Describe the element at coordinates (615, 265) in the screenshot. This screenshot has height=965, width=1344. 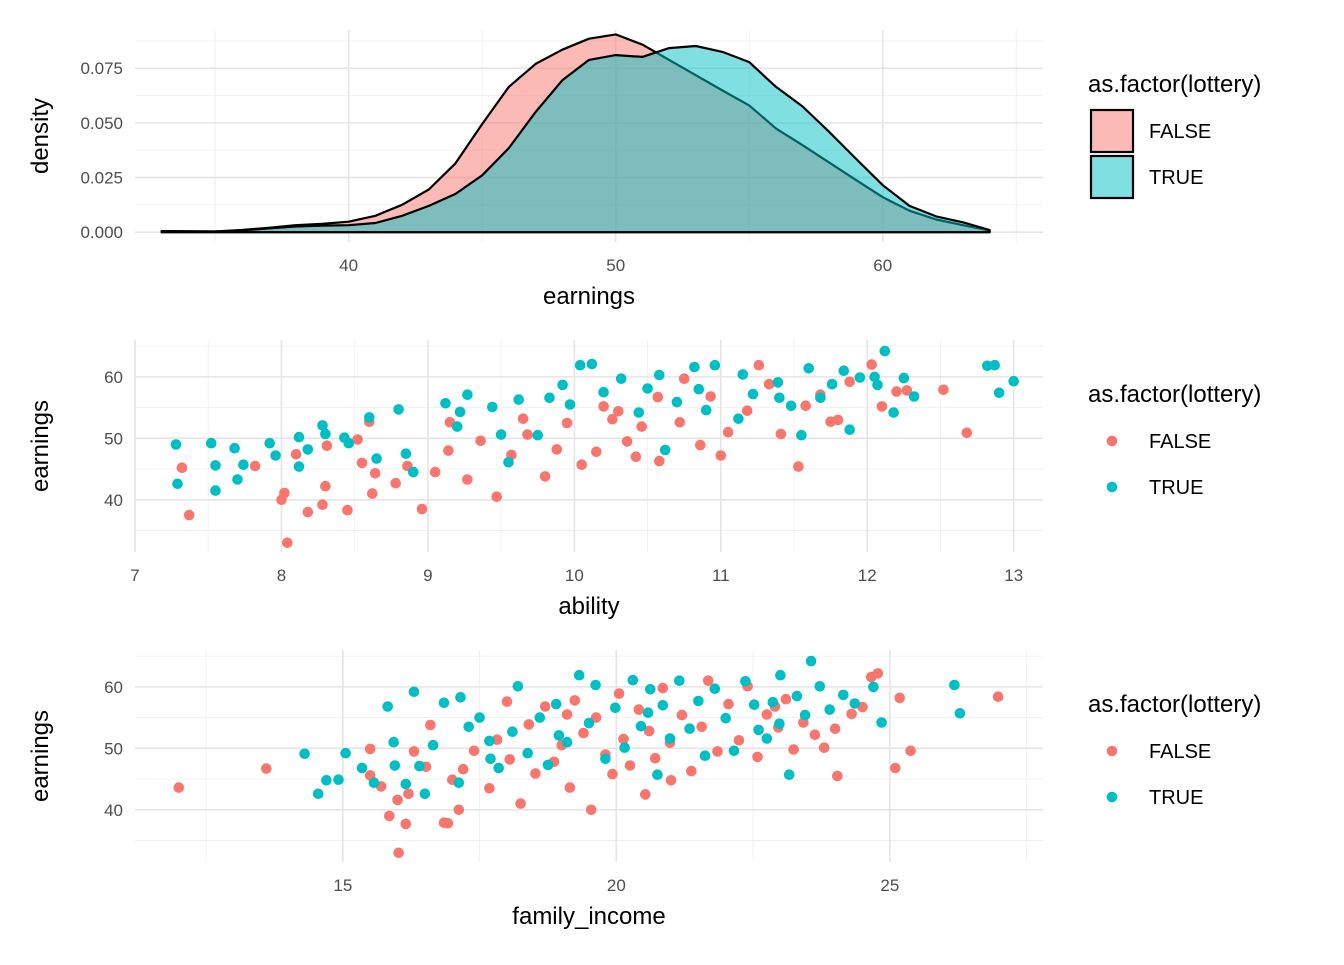
I see `x-tick-label: 50` at that location.